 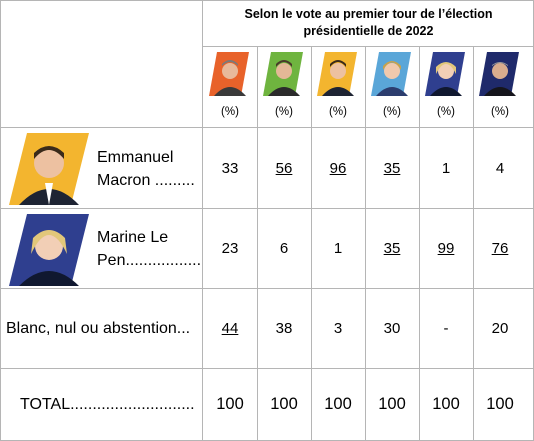 I want to click on table-cell: 96, so click(x=338, y=168).